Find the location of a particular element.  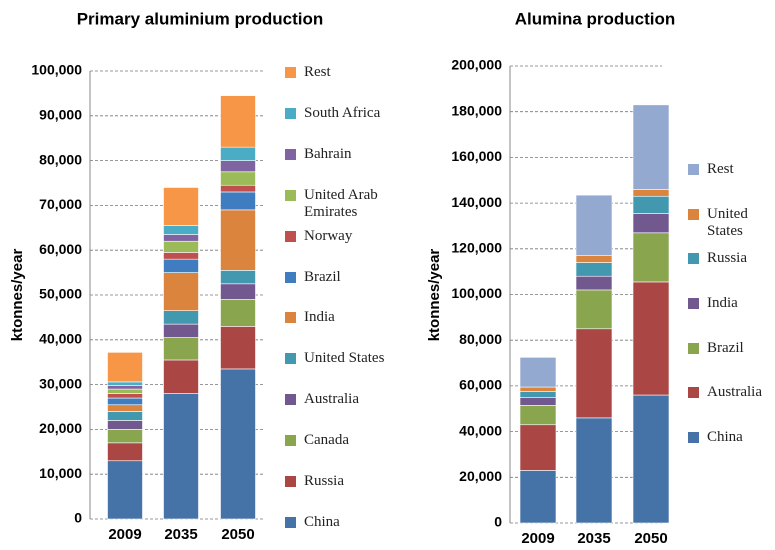

legend-item: Rest is located at coordinates (342, 72).